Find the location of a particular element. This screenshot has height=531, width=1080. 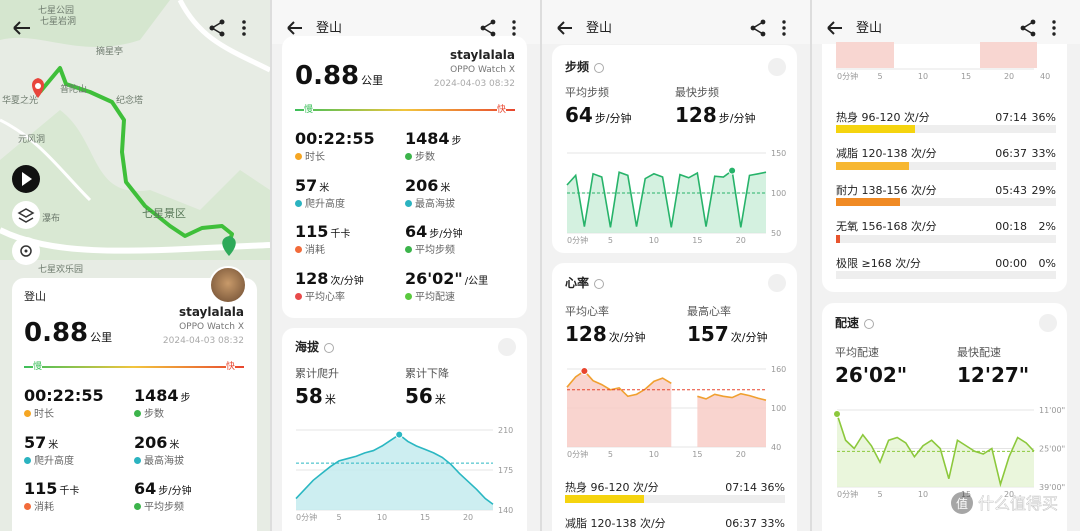

zone-name: 热身 96-120 次/分 is located at coordinates (612, 487).